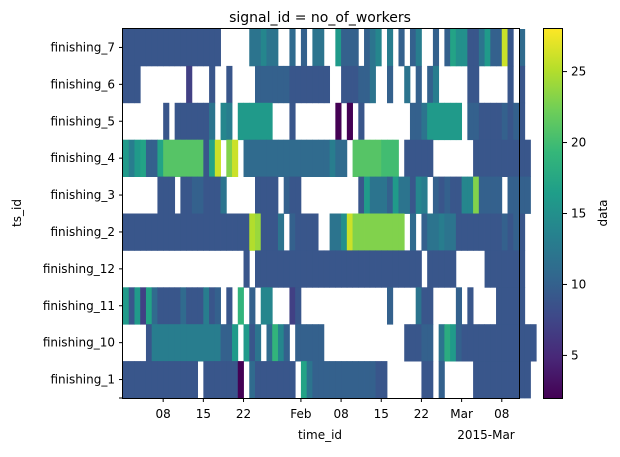 This screenshot has width=620, height=457. I want to click on x-tick-label: 08, so click(163, 414).